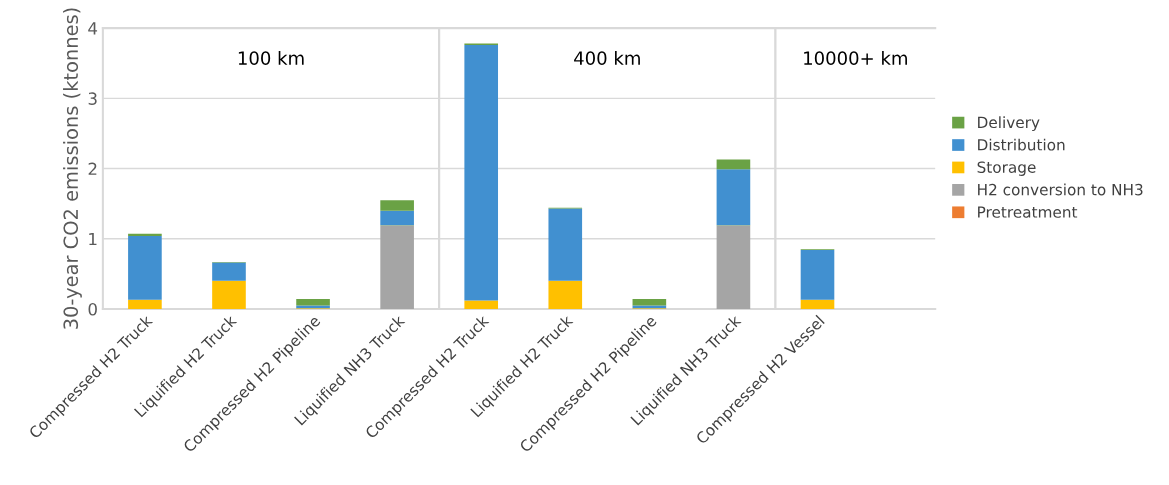 The height and width of the screenshot is (485, 1169). Describe the element at coordinates (1006, 168) in the screenshot. I see `legend-label: Storage` at that location.